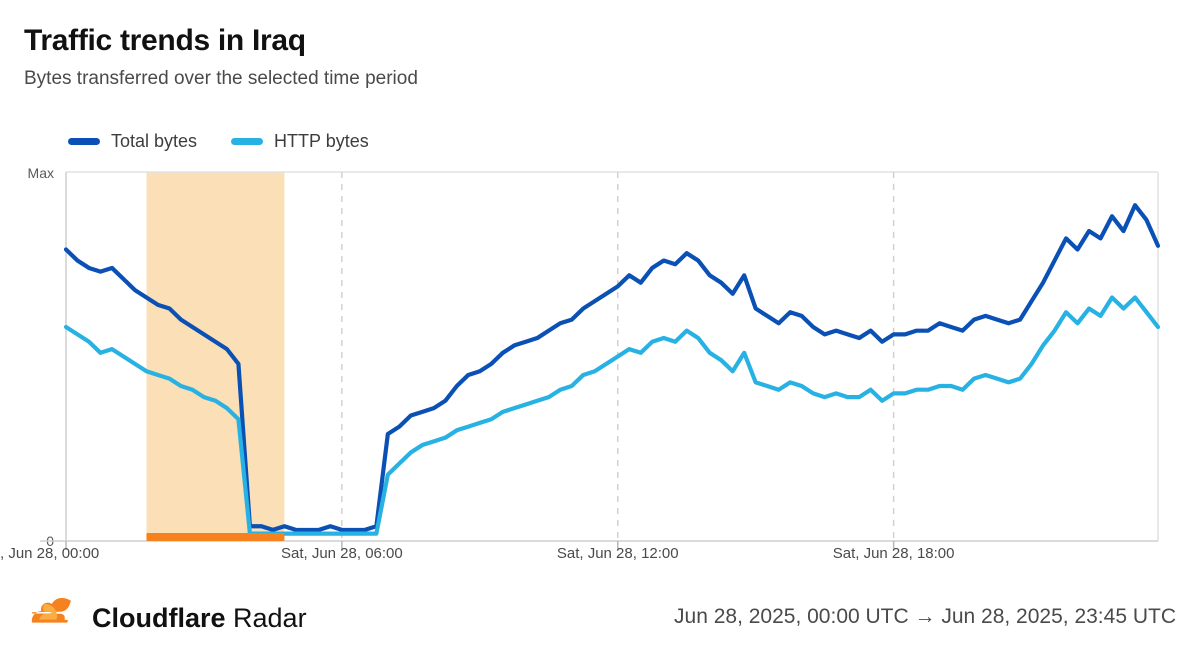 This screenshot has height=658, width=1200. What do you see at coordinates (51, 617) in the screenshot?
I see `cloudflare-cloud-logo-icon` at bounding box center [51, 617].